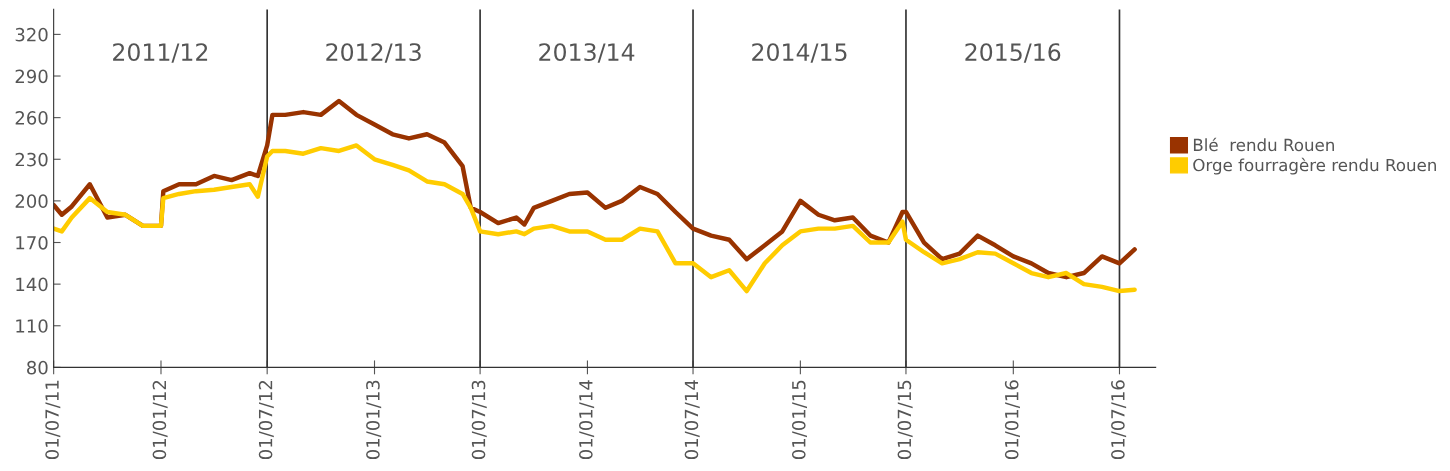 This screenshot has width=1450, height=471. What do you see at coordinates (32, 326) in the screenshot?
I see `y-tick-label: 110` at bounding box center [32, 326].